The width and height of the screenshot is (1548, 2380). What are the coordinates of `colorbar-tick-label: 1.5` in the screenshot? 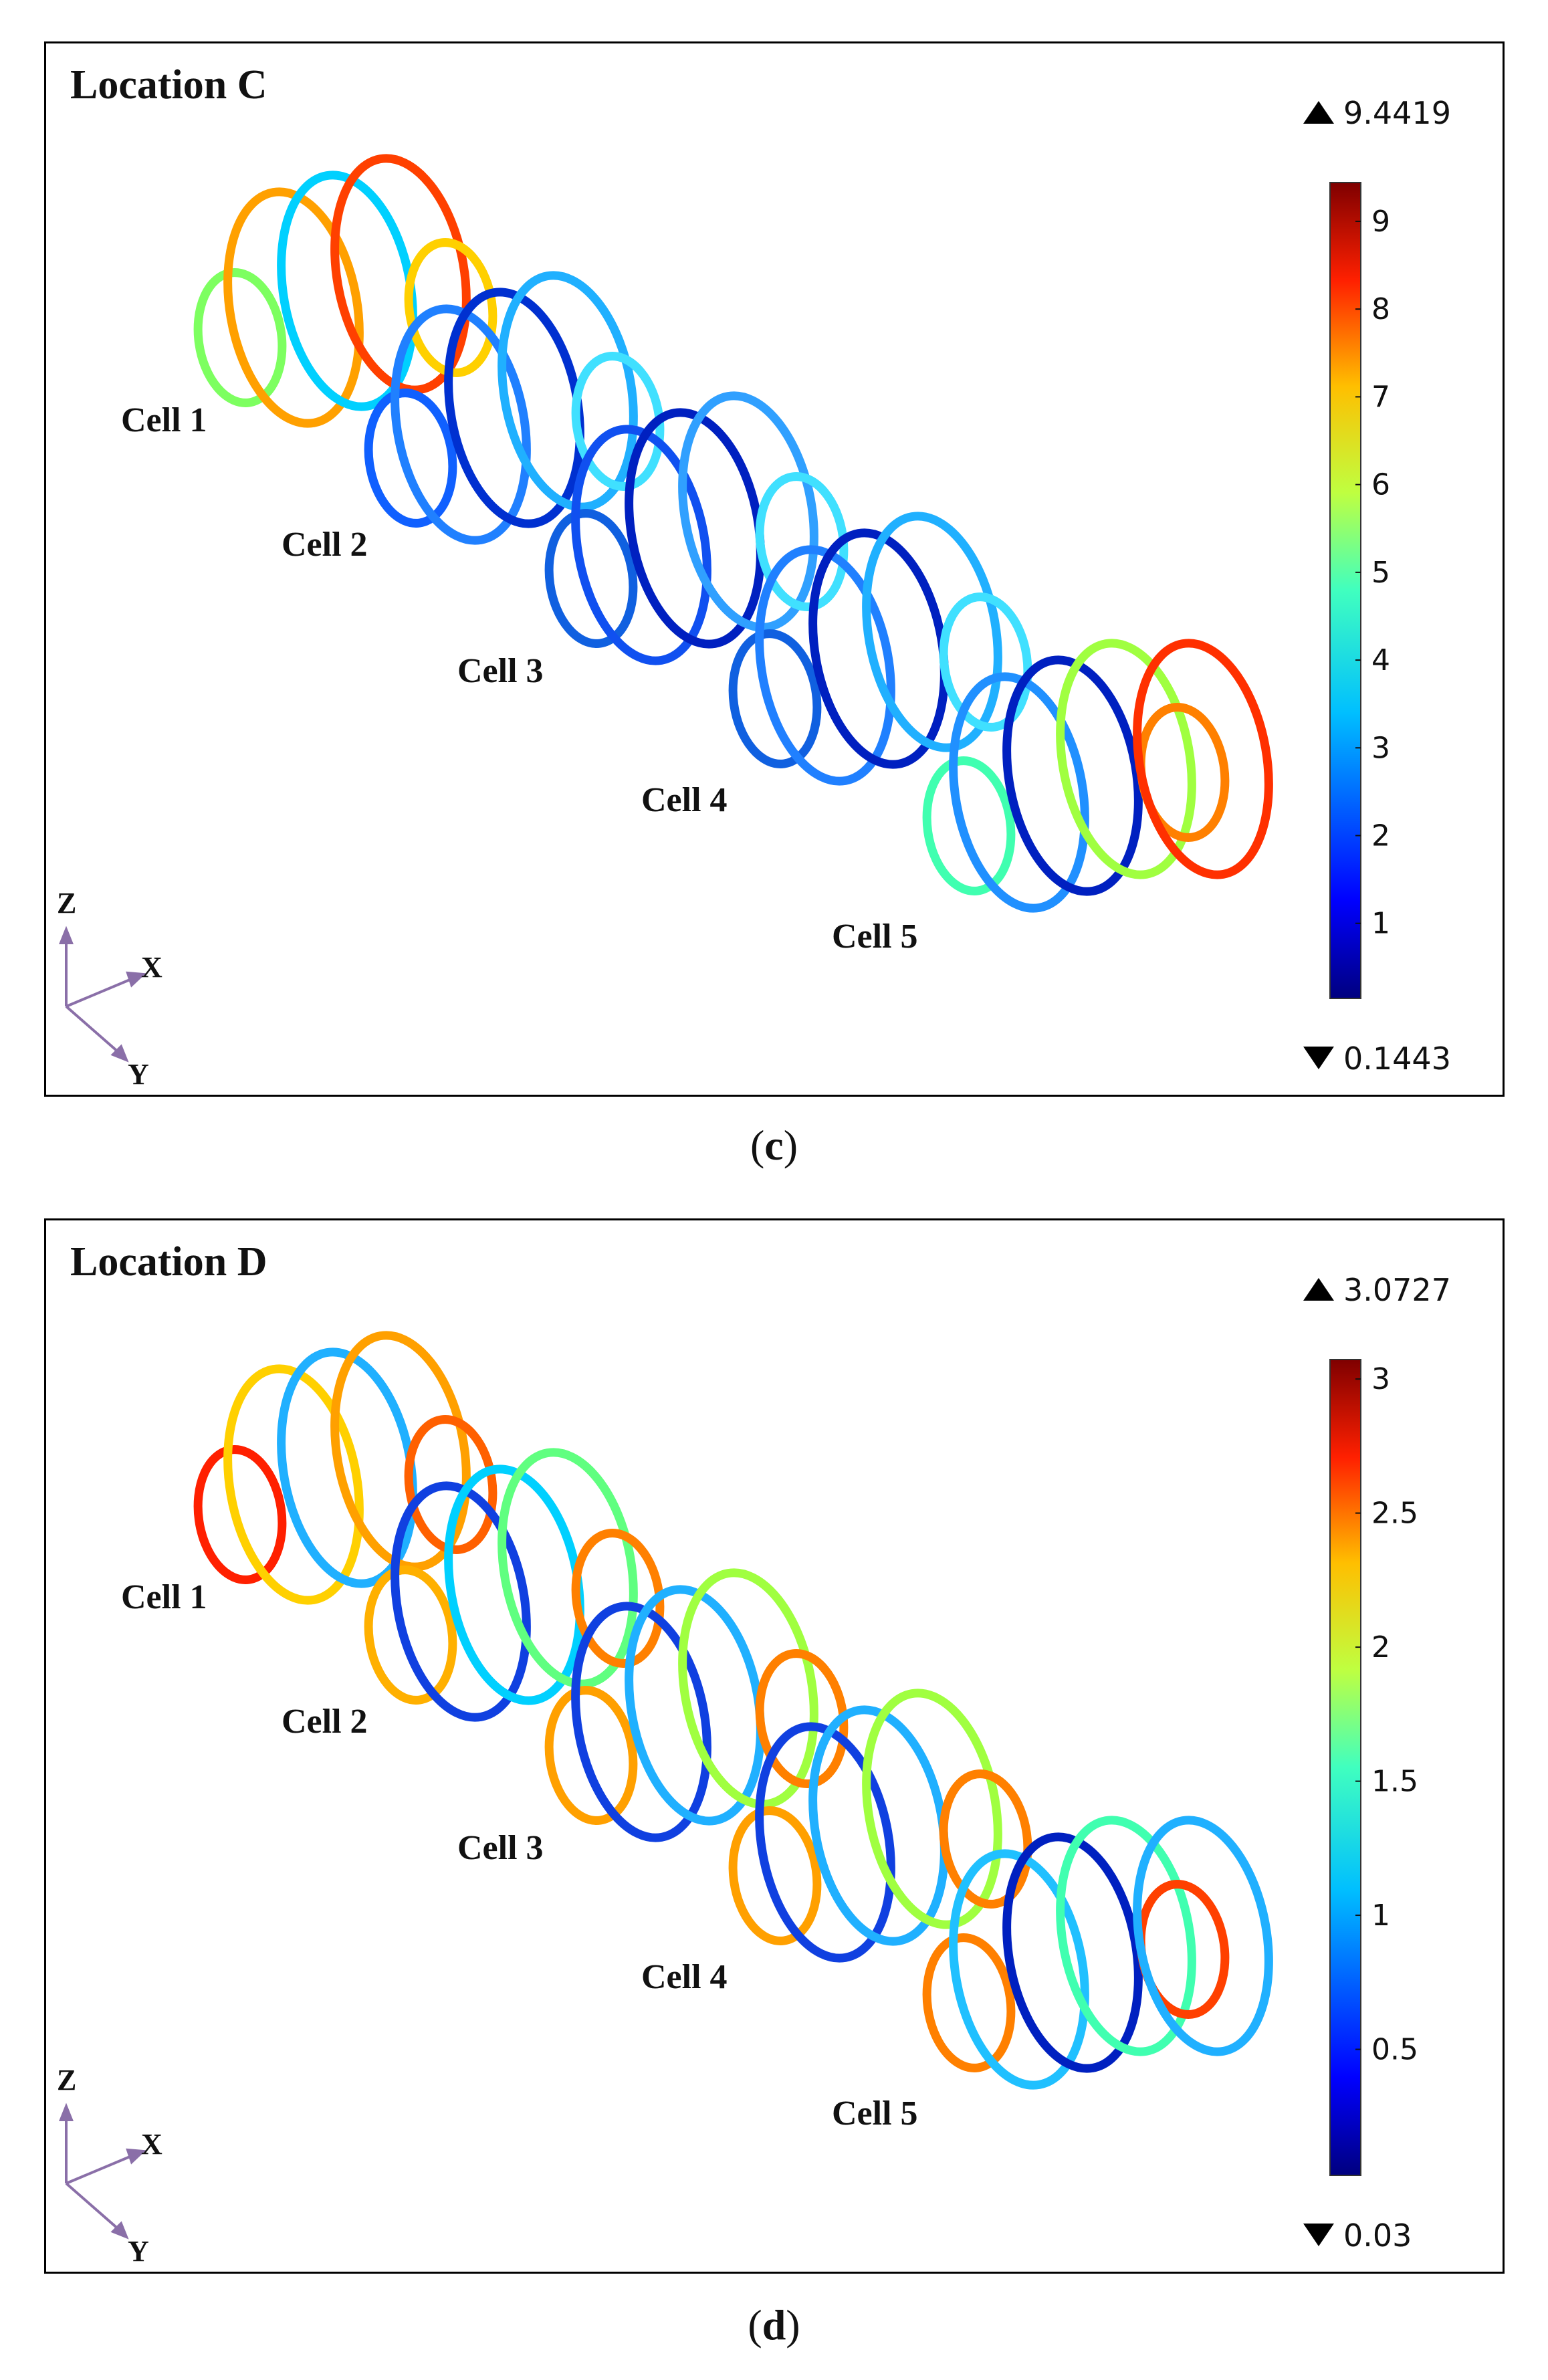 It's located at (1395, 1782).